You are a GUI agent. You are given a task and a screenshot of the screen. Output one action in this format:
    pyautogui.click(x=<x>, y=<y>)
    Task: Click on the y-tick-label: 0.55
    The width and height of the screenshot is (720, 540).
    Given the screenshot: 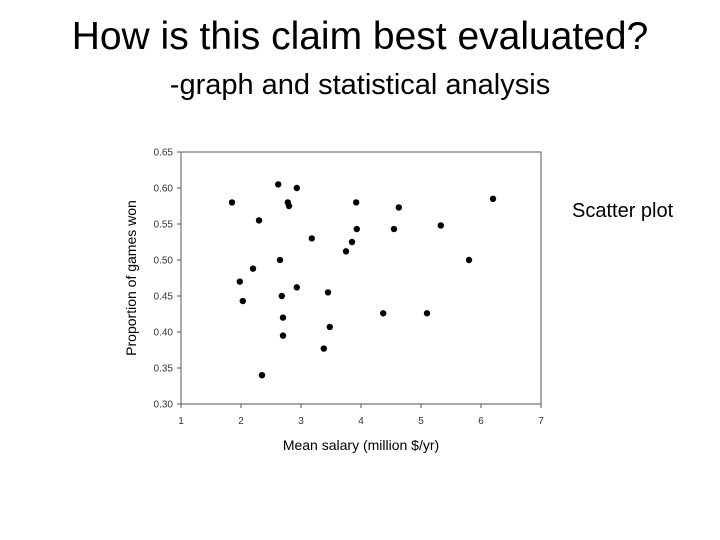 What is the action you would take?
    pyautogui.click(x=164, y=225)
    